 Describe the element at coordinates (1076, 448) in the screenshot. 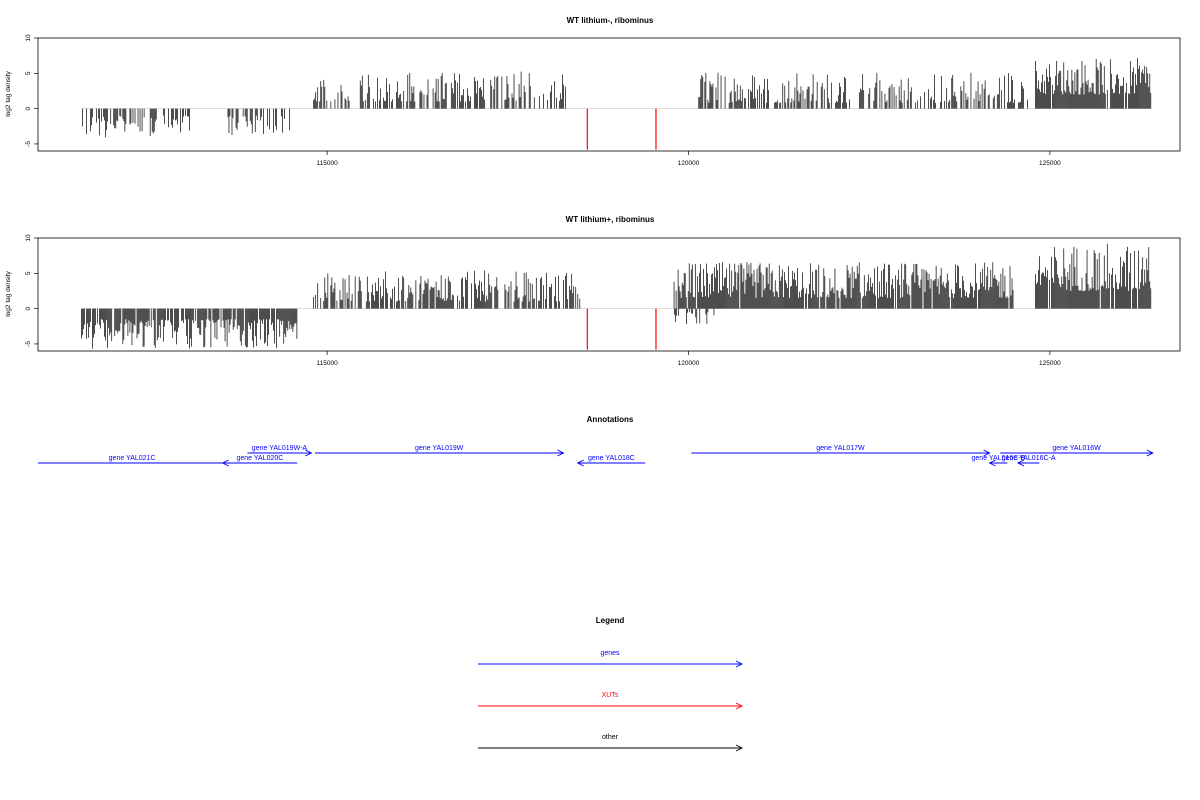

I see `gene-label: gene YAL016W` at that location.